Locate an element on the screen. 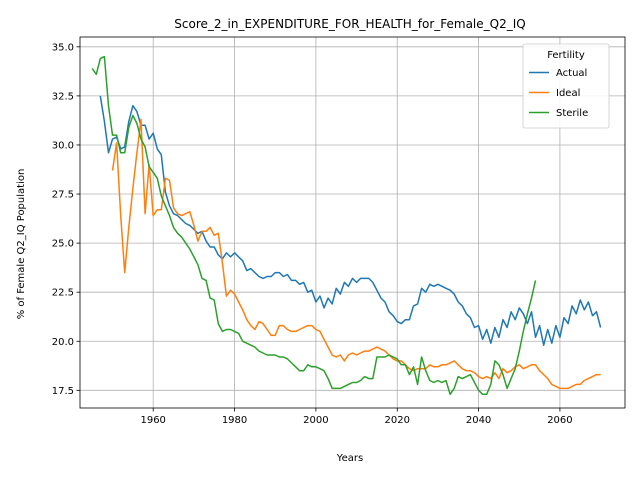 The width and height of the screenshot is (640, 480). y-tick-label: 25.0 is located at coordinates (63, 244).